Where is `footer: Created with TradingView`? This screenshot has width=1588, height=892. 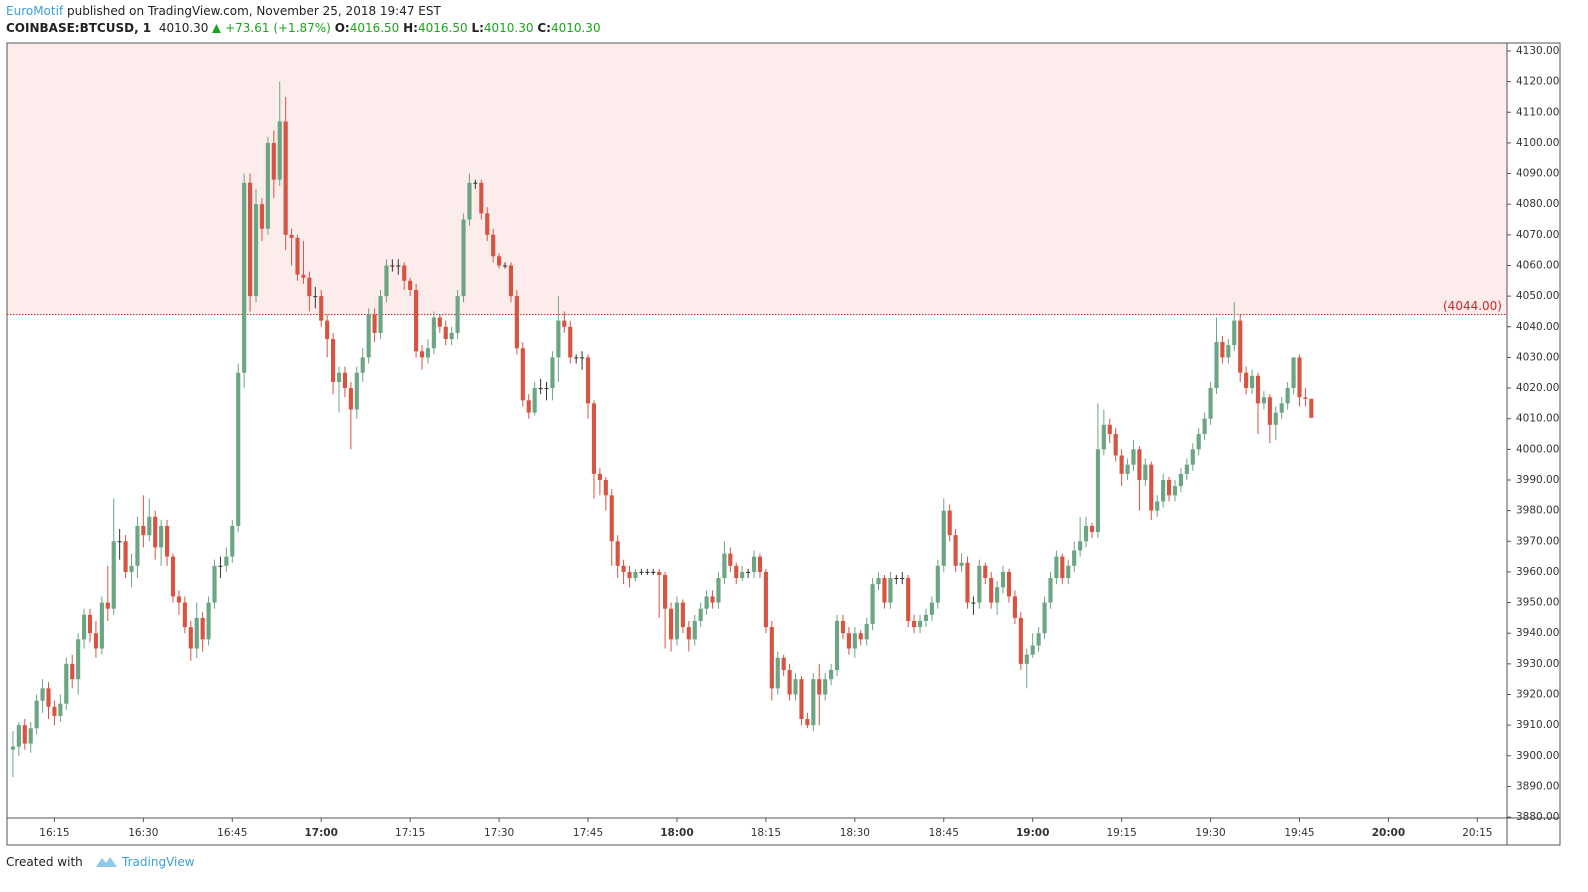 footer: Created with TradingView is located at coordinates (100, 861).